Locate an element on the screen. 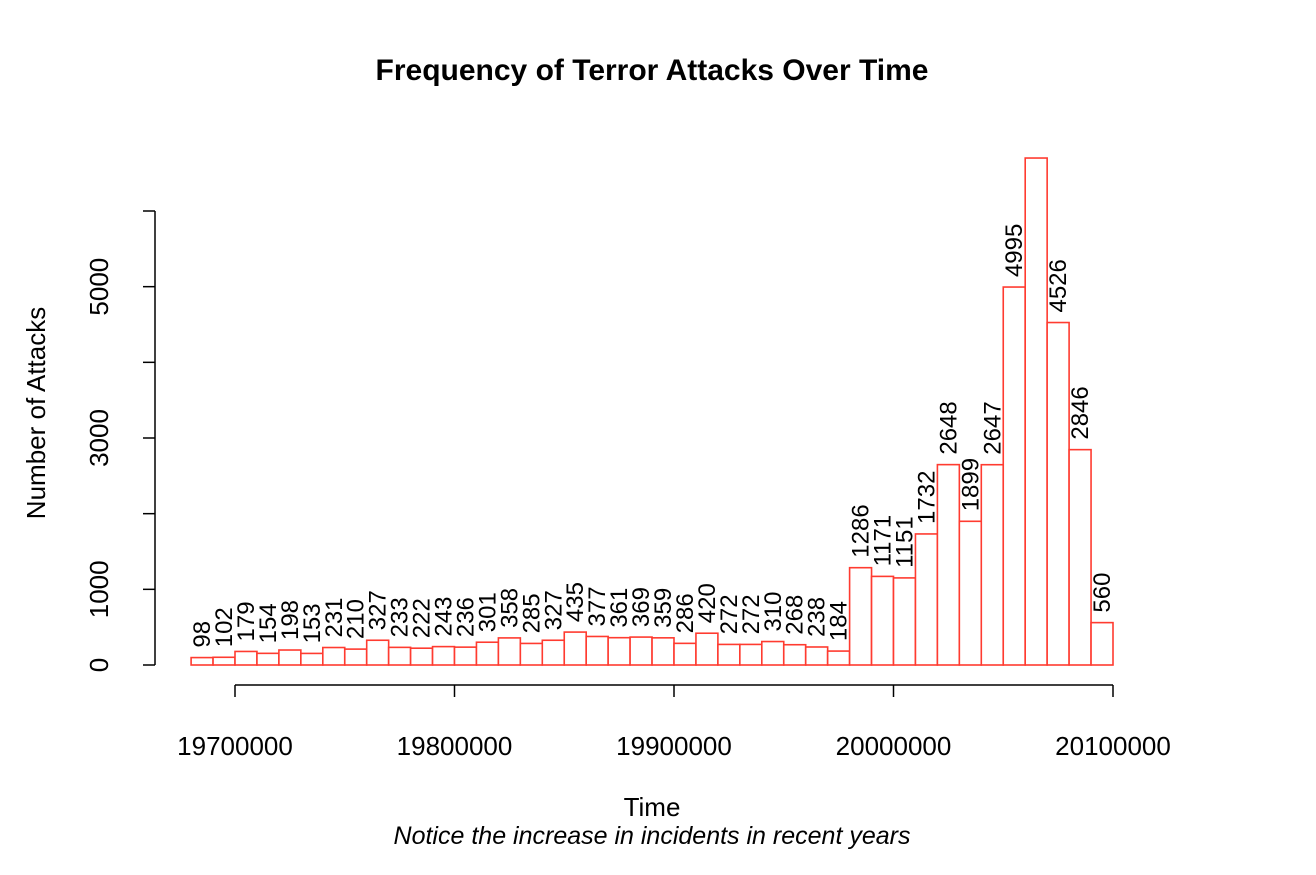 The height and width of the screenshot is (875, 1316). bar-value-label: 4526 is located at coordinates (1058, 285).